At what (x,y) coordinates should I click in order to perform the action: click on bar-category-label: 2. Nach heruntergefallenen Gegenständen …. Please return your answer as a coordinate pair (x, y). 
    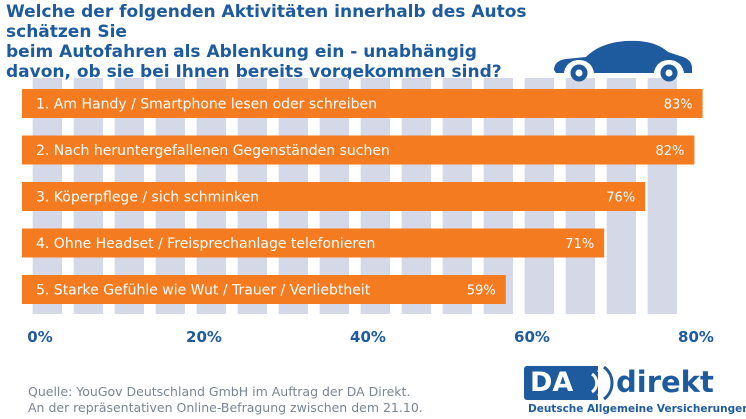
    Looking at the image, I should click on (213, 151).